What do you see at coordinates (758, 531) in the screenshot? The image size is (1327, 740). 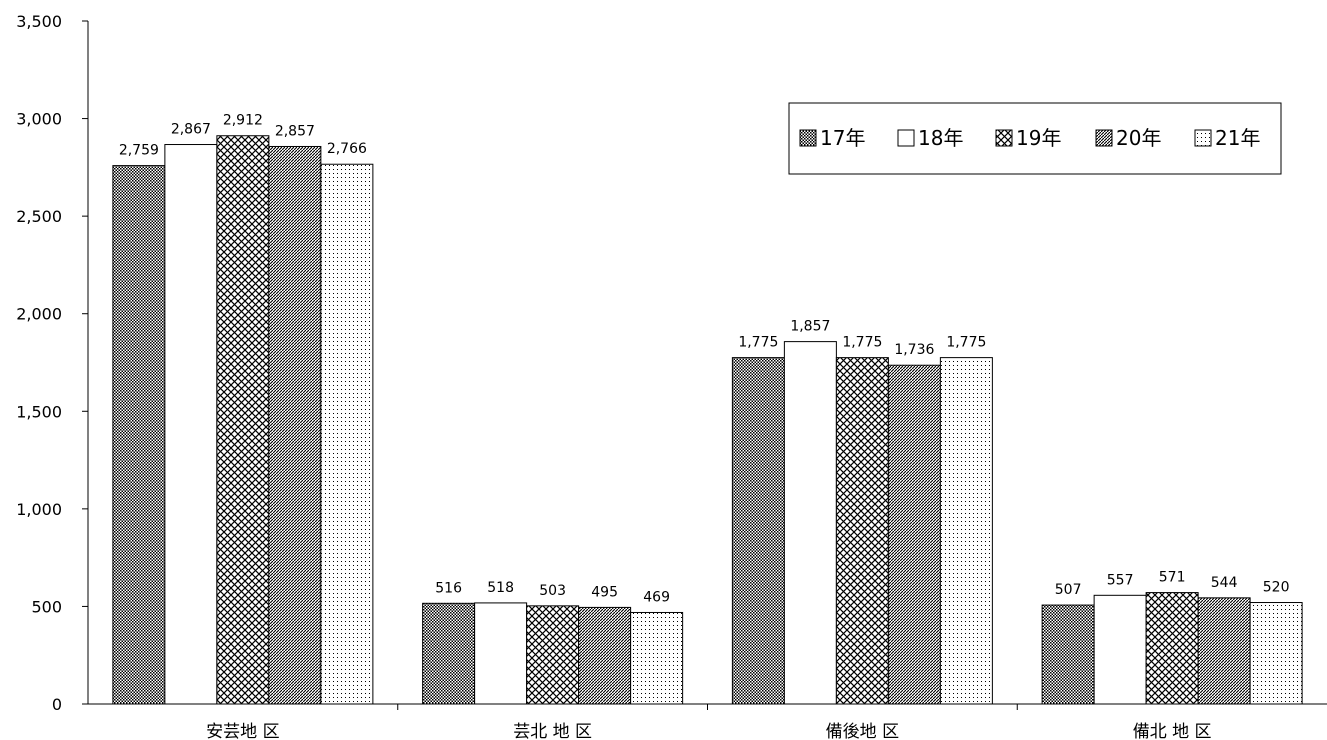 I see `bar-17年-2` at bounding box center [758, 531].